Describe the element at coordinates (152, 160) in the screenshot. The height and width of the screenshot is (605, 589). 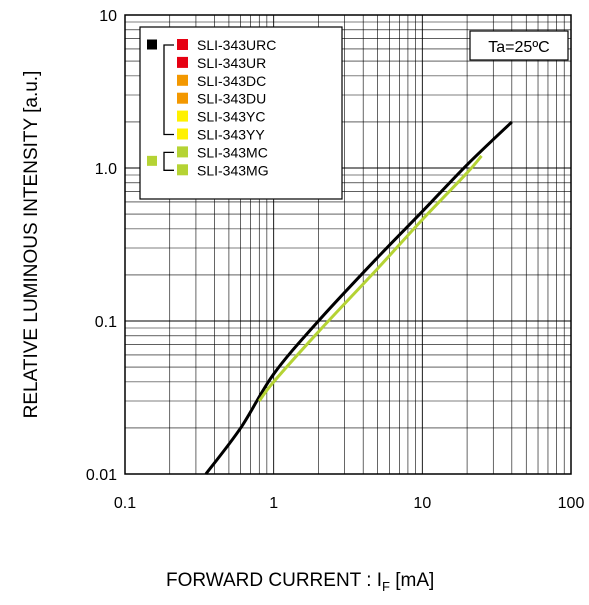
I see `legend-group-2-marker` at that location.